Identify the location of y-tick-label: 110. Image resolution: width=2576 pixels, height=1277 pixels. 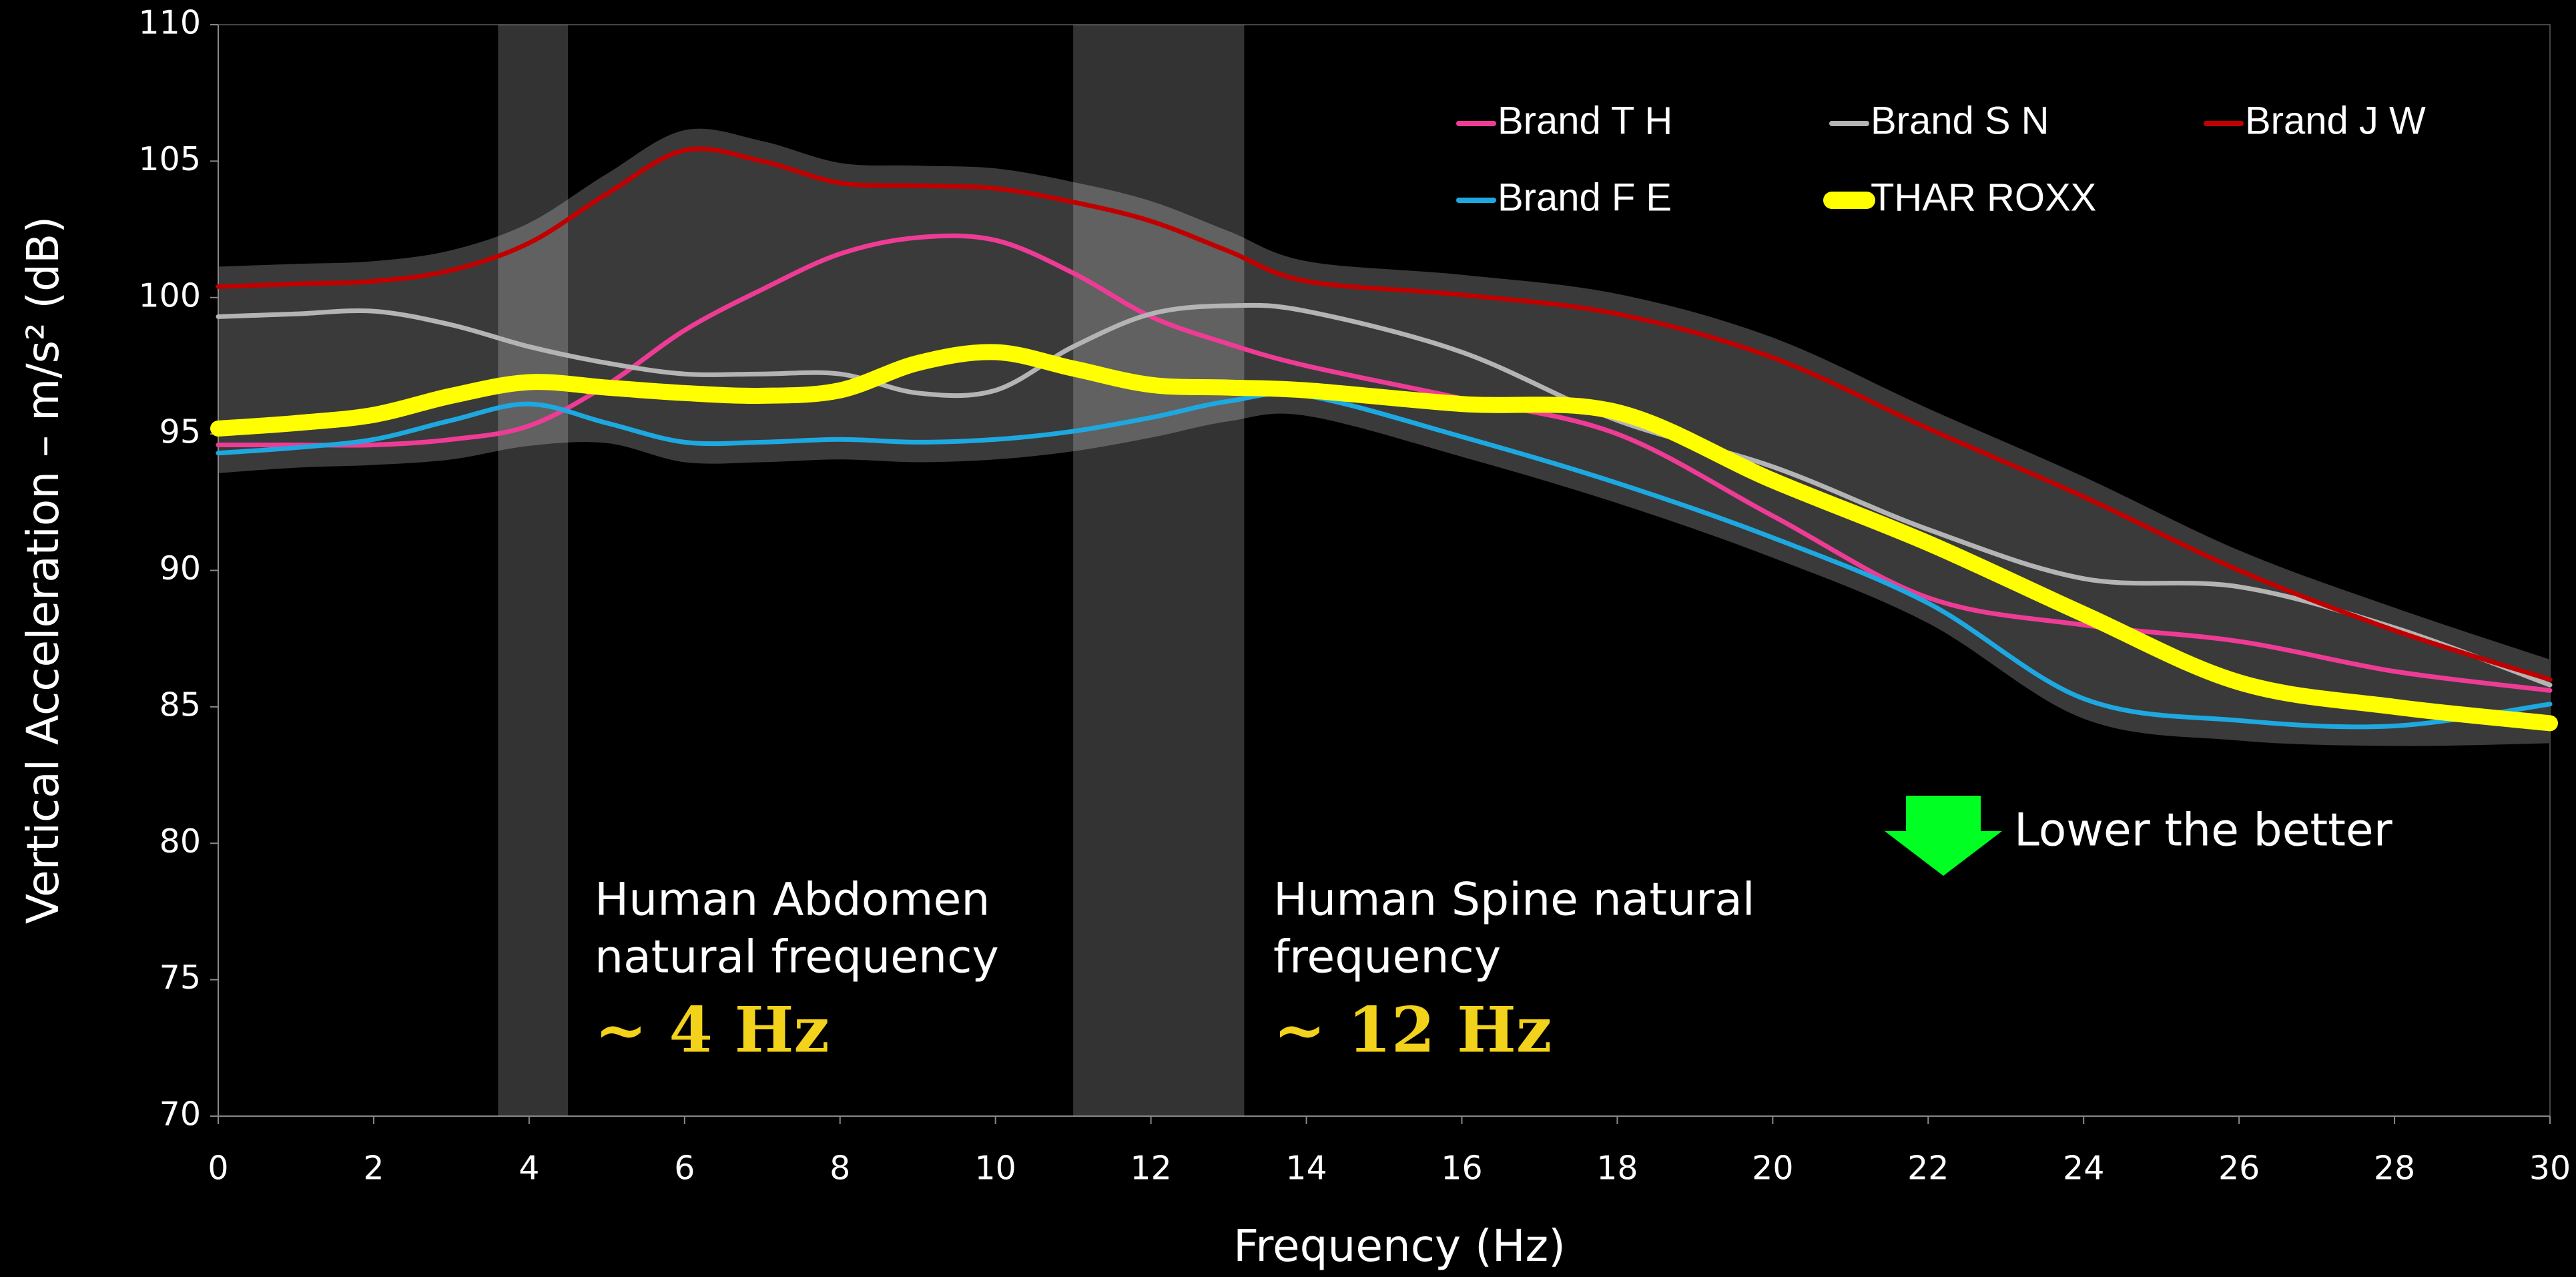
(169, 23).